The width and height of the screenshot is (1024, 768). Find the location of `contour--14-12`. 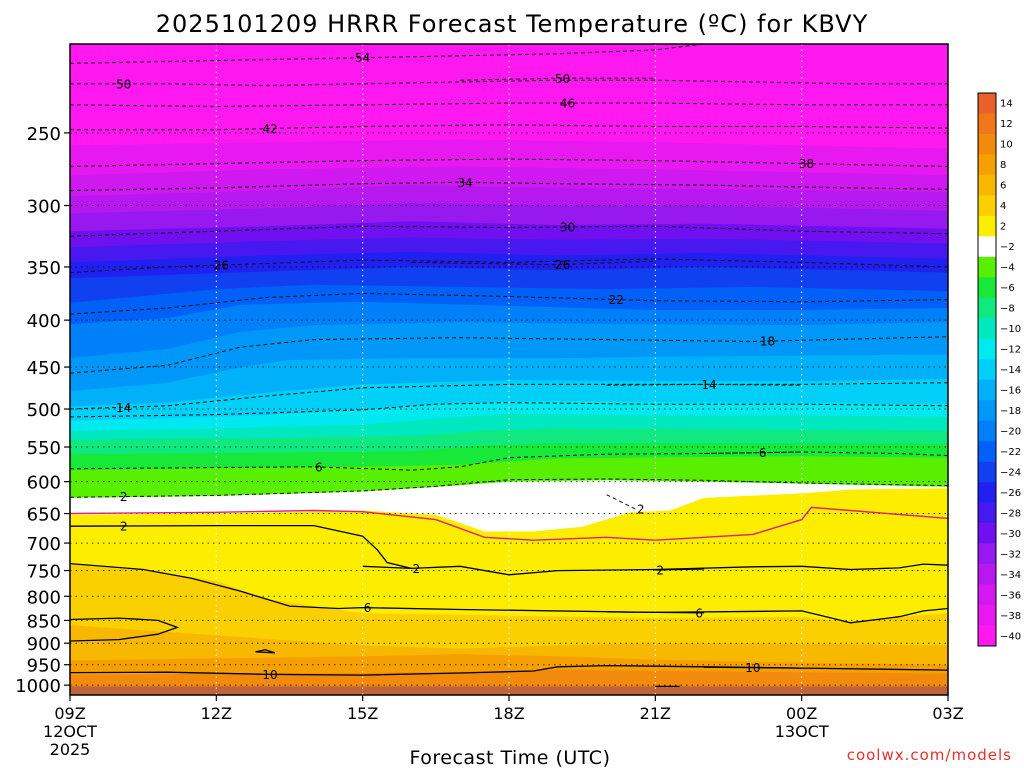

contour--14-12 is located at coordinates (509, 396).